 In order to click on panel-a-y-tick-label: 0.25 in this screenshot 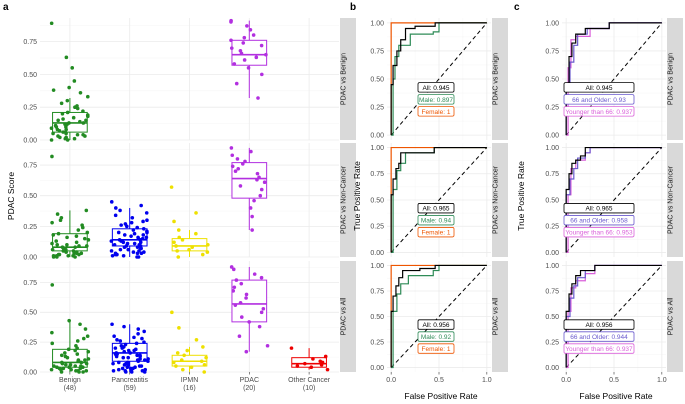, I will do `click(30, 108)`.